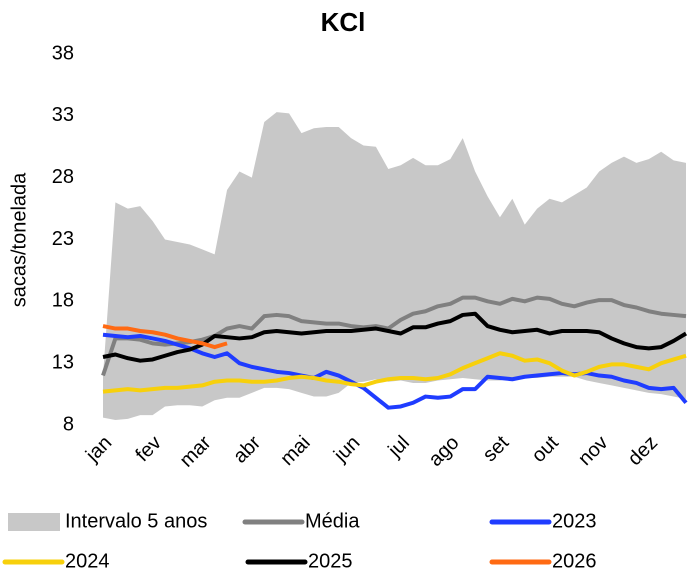  Describe the element at coordinates (63, 301) in the screenshot. I see `y-tick-label: 18` at that location.